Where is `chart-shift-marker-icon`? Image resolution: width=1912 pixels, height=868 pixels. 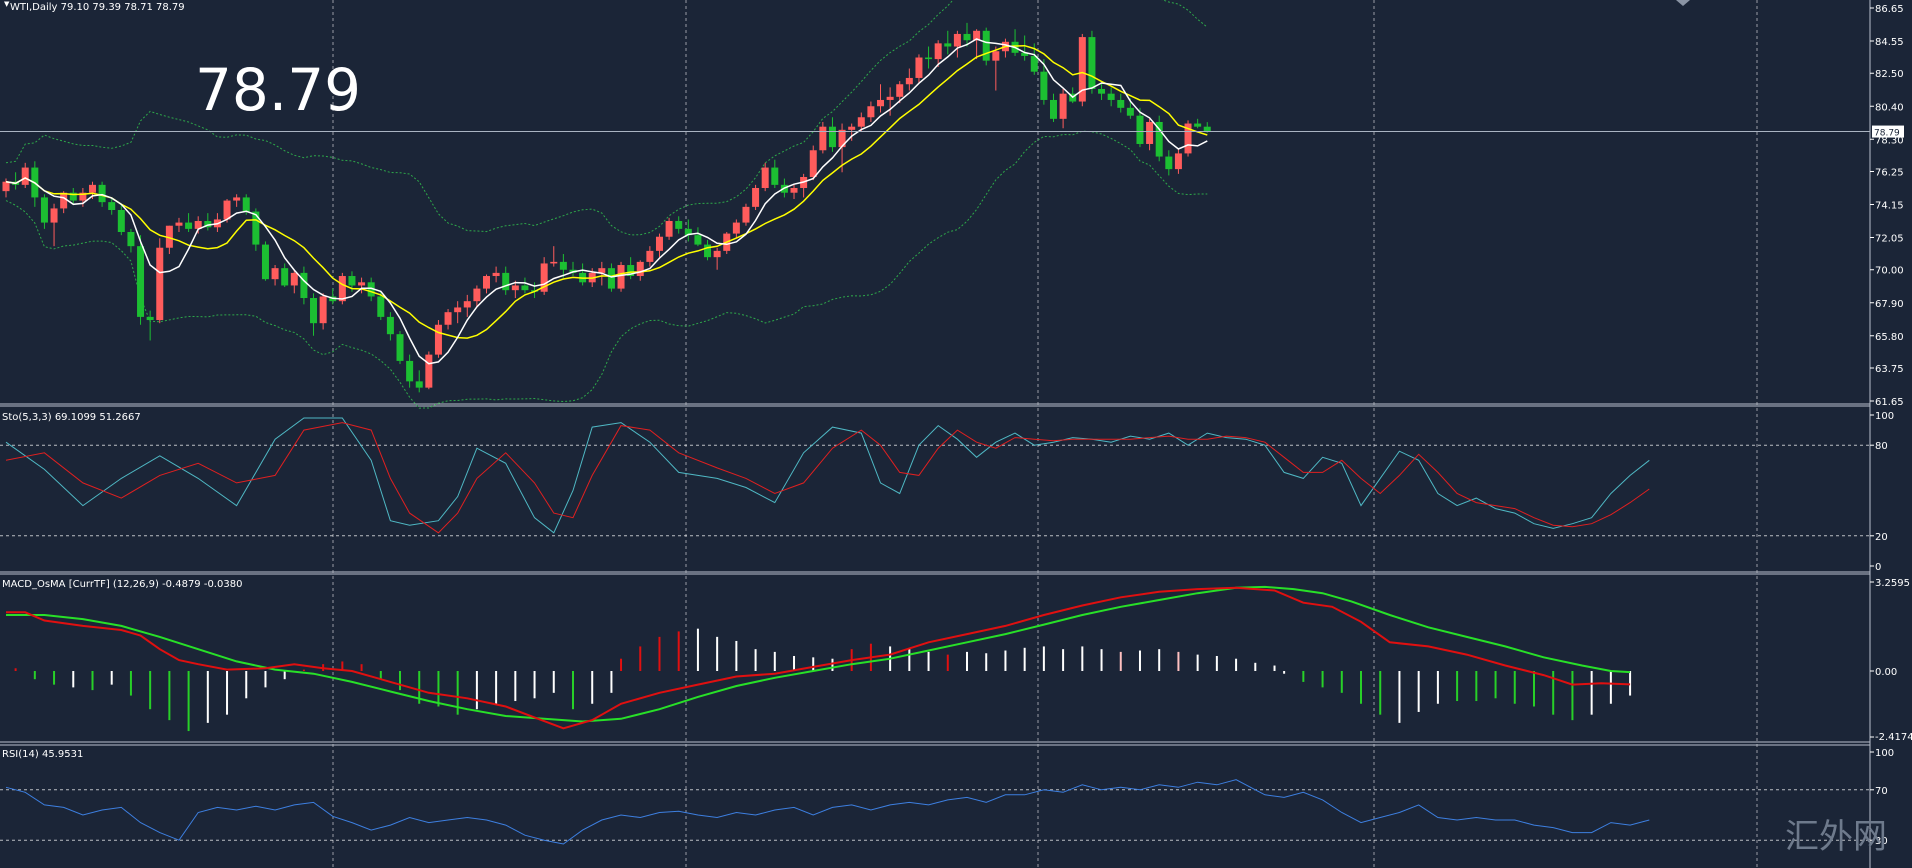
chart-shift-marker-icon is located at coordinates (1683, 3).